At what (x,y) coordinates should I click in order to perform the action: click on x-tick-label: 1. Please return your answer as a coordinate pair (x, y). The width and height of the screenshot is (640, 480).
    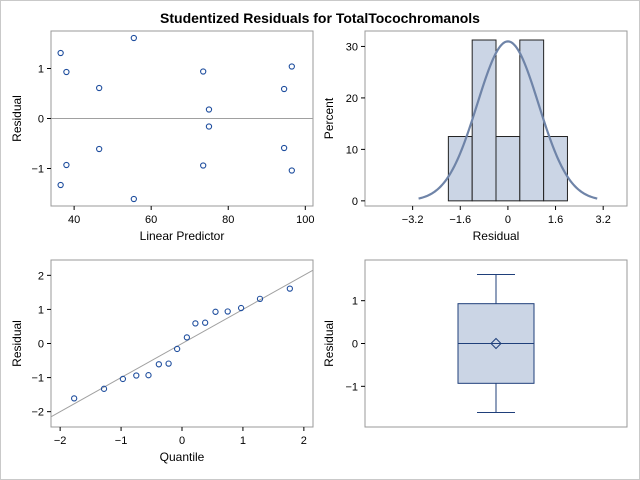
    Looking at the image, I should click on (243, 441).